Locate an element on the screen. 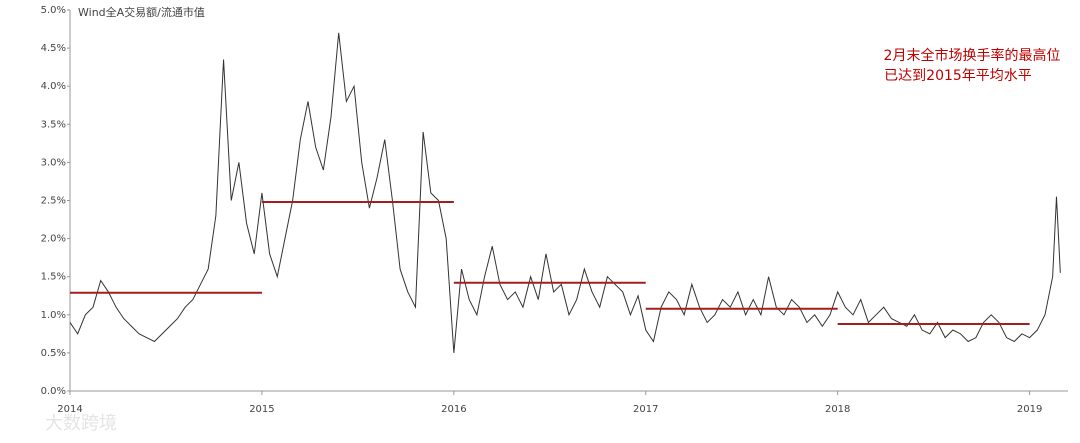 Image resolution: width=1080 pixels, height=443 pixels. y-tick-label: 1.5% is located at coordinates (53, 277).